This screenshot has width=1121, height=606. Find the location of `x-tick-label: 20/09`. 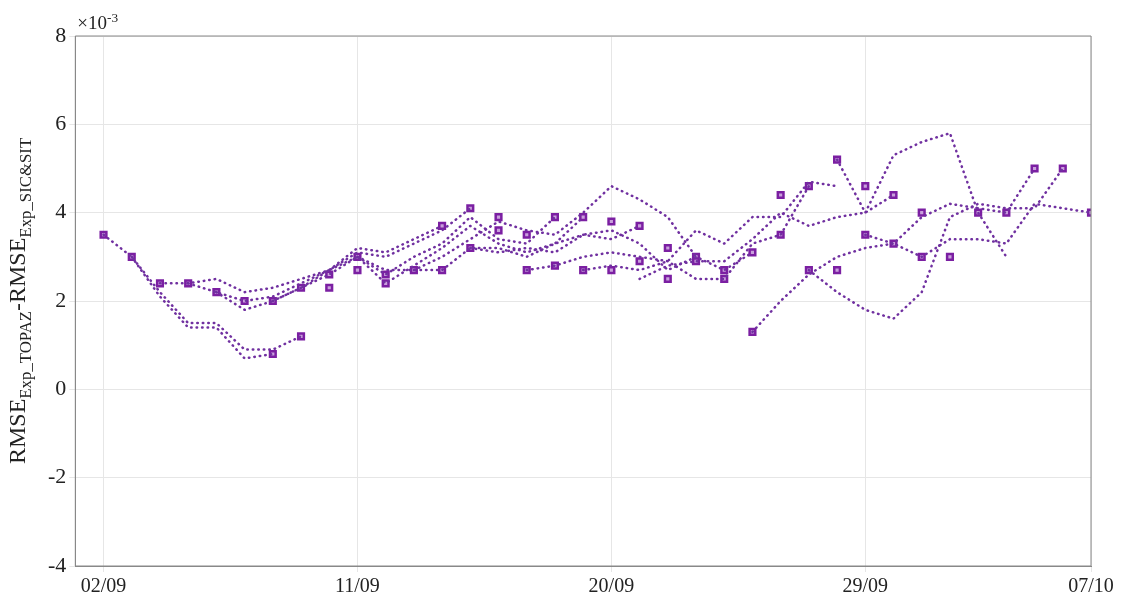

x-tick-label: 20/09 is located at coordinates (611, 585).